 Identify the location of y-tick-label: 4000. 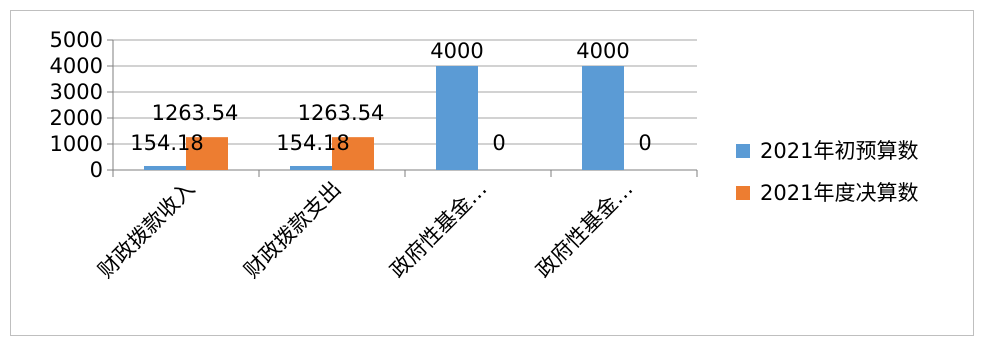
(76, 66).